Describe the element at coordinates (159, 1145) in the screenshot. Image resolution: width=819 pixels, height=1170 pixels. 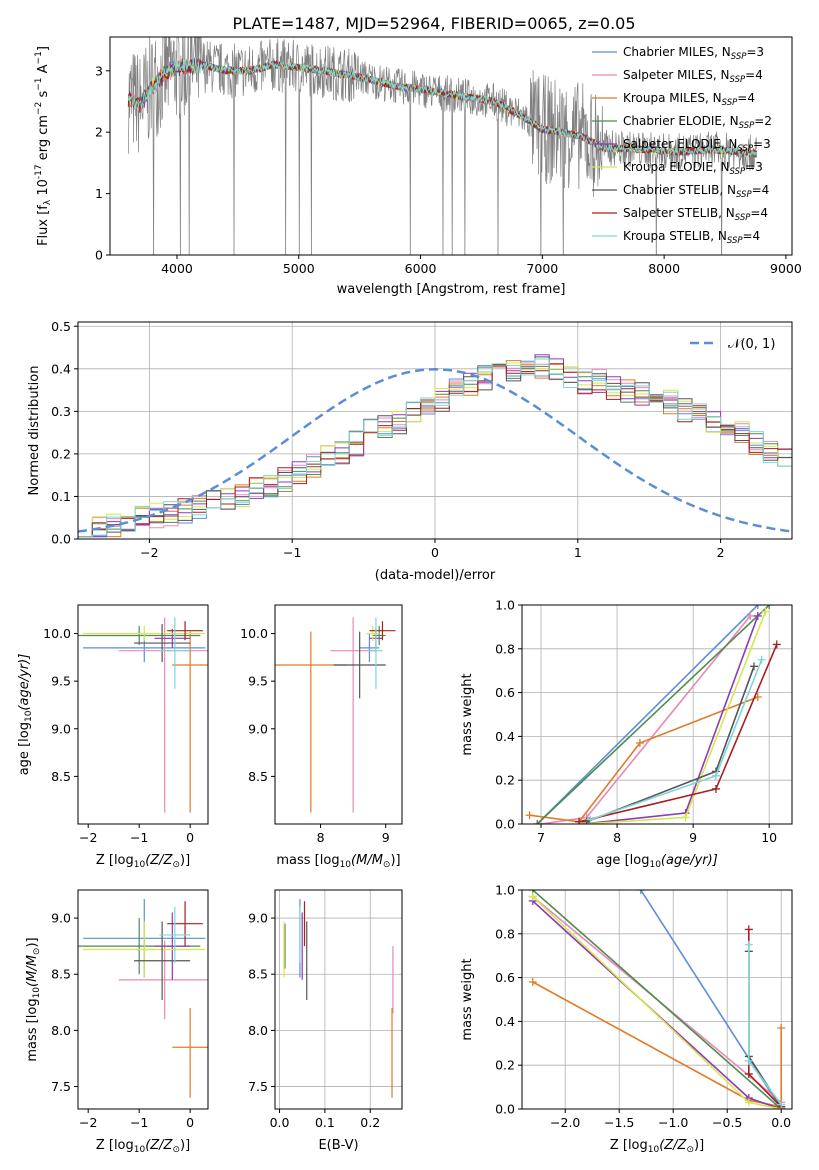
I see `label-fragment: (Z/Z` at that location.